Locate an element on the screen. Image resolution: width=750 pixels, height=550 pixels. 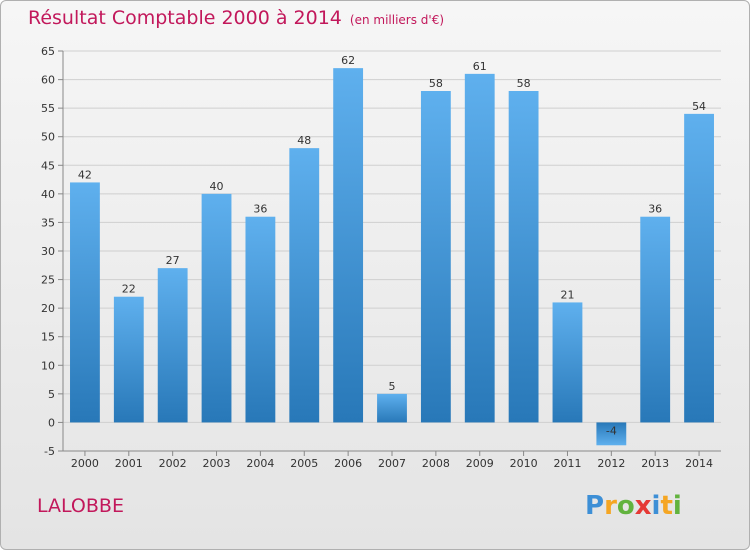
logo-letter: t is located at coordinates (666, 506).